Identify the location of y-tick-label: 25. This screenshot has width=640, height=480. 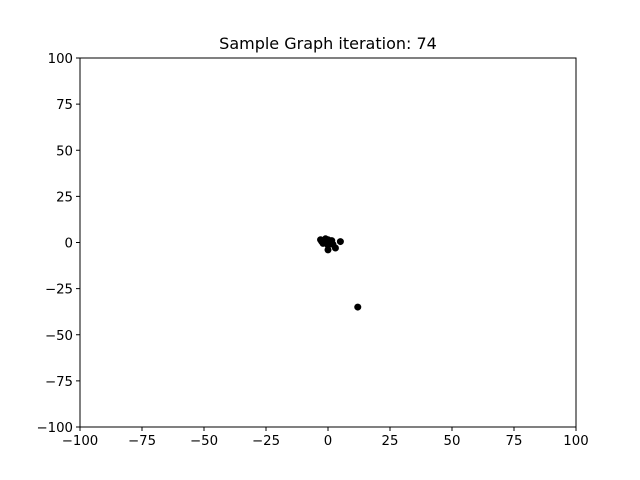
(64, 197).